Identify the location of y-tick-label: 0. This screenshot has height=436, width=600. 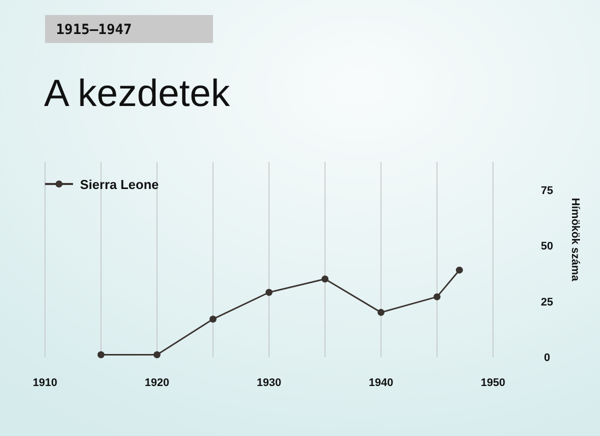
(547, 358).